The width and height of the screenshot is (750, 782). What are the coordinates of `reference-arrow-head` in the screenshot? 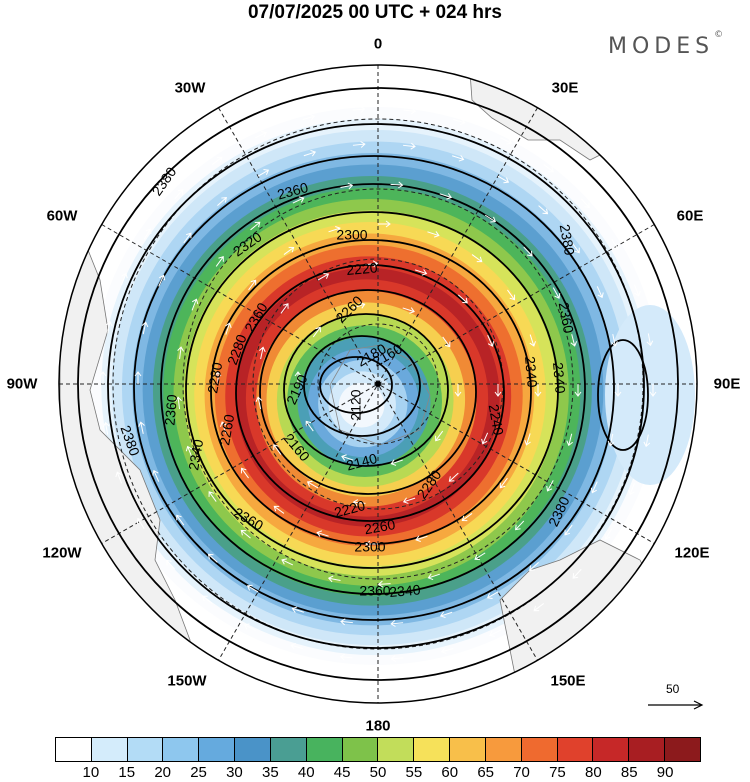 It's located at (698, 705).